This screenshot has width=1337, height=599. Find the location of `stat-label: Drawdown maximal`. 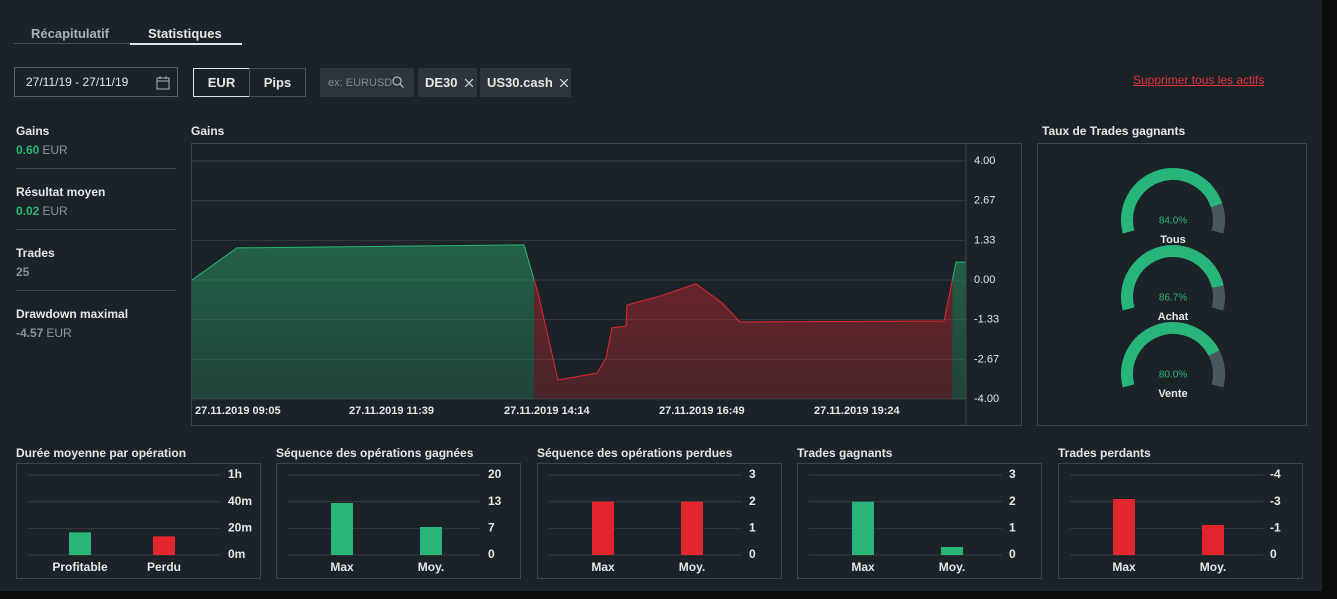

stat-label: Drawdown maximal is located at coordinates (72, 314).